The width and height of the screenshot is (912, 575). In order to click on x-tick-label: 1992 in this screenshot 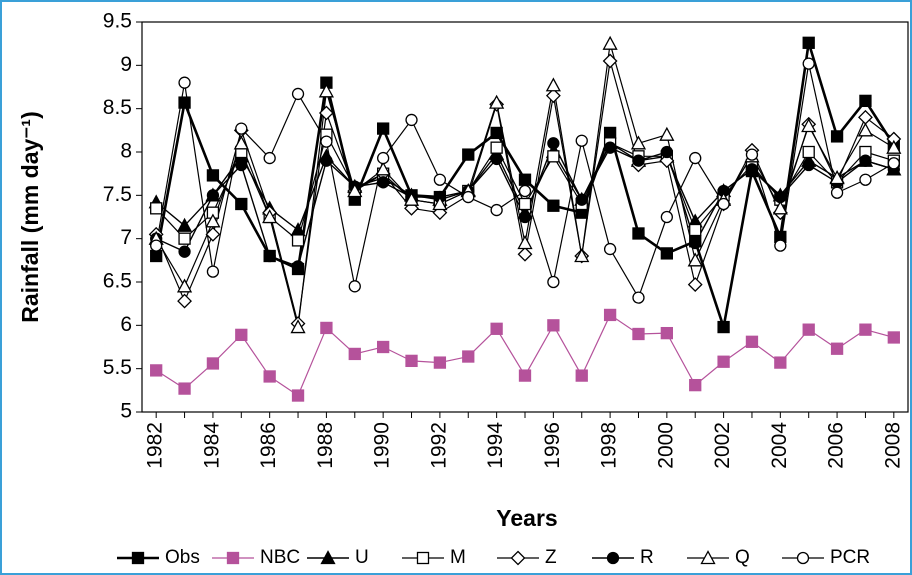, I will do `click(438, 445)`.